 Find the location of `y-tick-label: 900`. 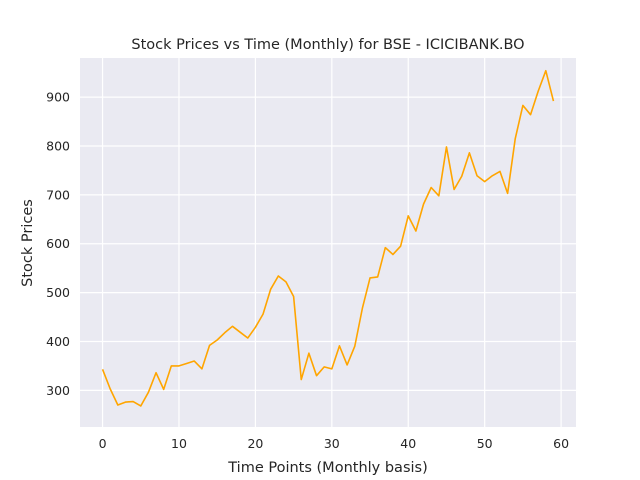

y-tick-label: 900 is located at coordinates (58, 97).